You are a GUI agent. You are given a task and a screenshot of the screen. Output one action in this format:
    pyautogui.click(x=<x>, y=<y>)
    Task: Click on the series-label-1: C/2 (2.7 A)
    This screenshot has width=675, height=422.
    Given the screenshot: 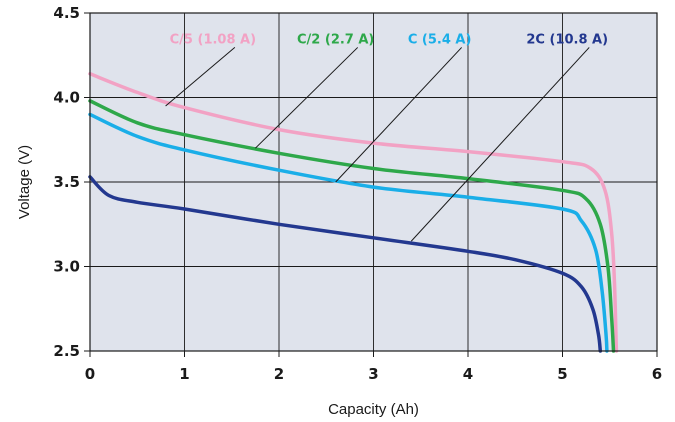 What is the action you would take?
    pyautogui.click(x=335, y=39)
    